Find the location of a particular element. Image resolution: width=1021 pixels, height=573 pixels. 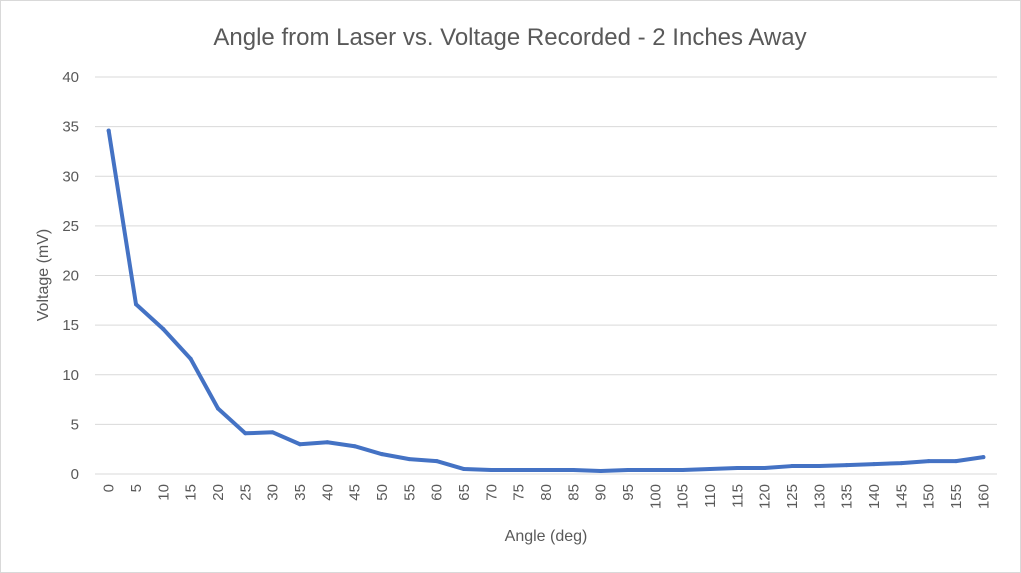

x-tick-label: 35 is located at coordinates (300, 492).